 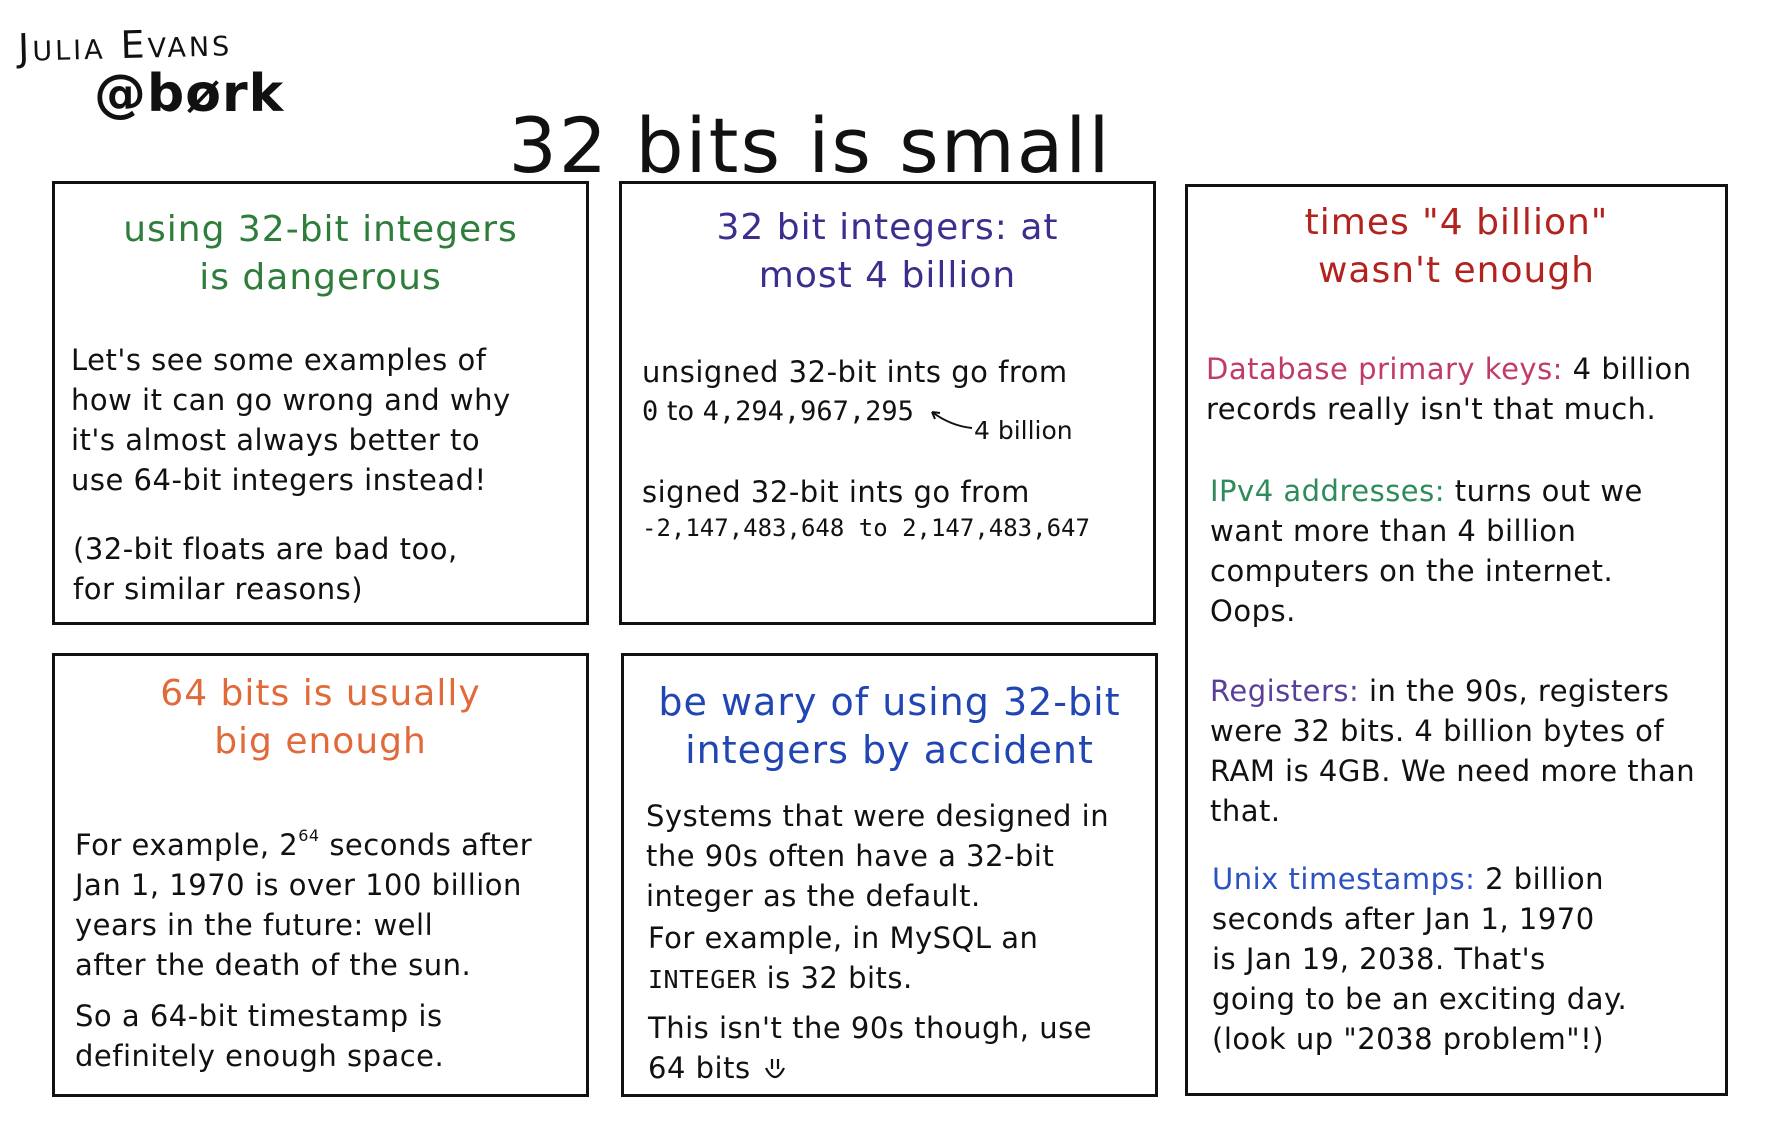 I want to click on registers-line: that., so click(x=1245, y=811).